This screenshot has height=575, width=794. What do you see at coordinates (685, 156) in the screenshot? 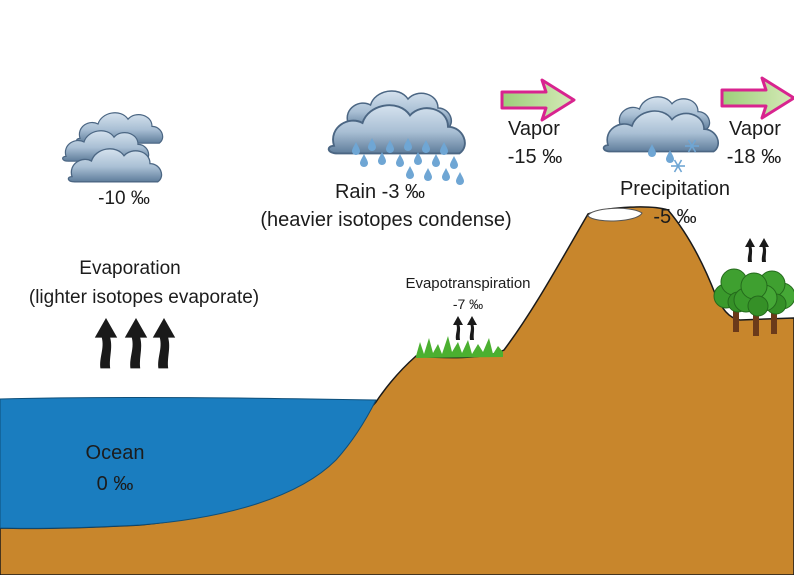
I see `snowflake-icons` at bounding box center [685, 156].